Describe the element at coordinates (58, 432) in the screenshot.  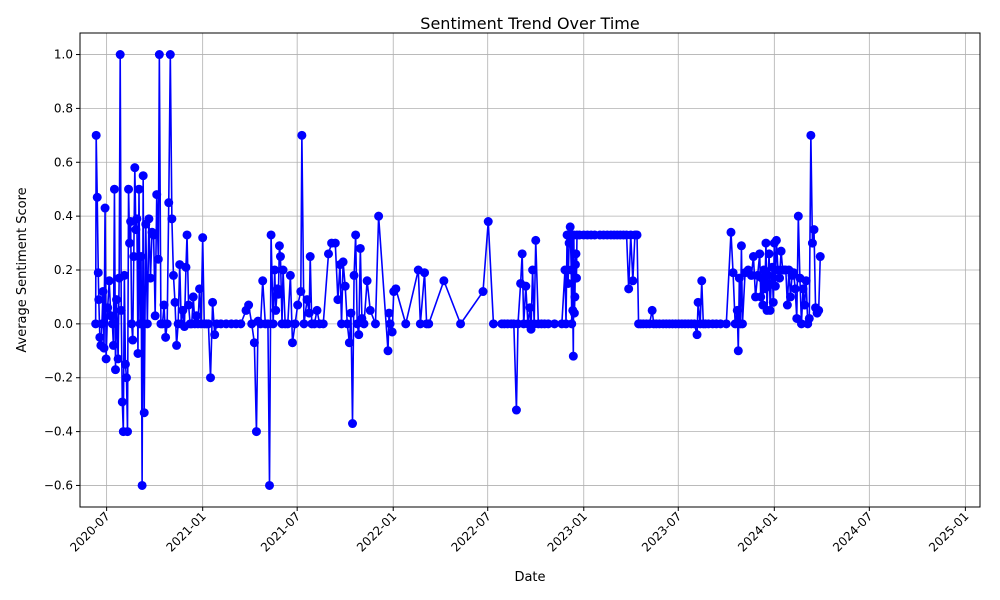
I see `y-tick-label: −0.4` at that location.